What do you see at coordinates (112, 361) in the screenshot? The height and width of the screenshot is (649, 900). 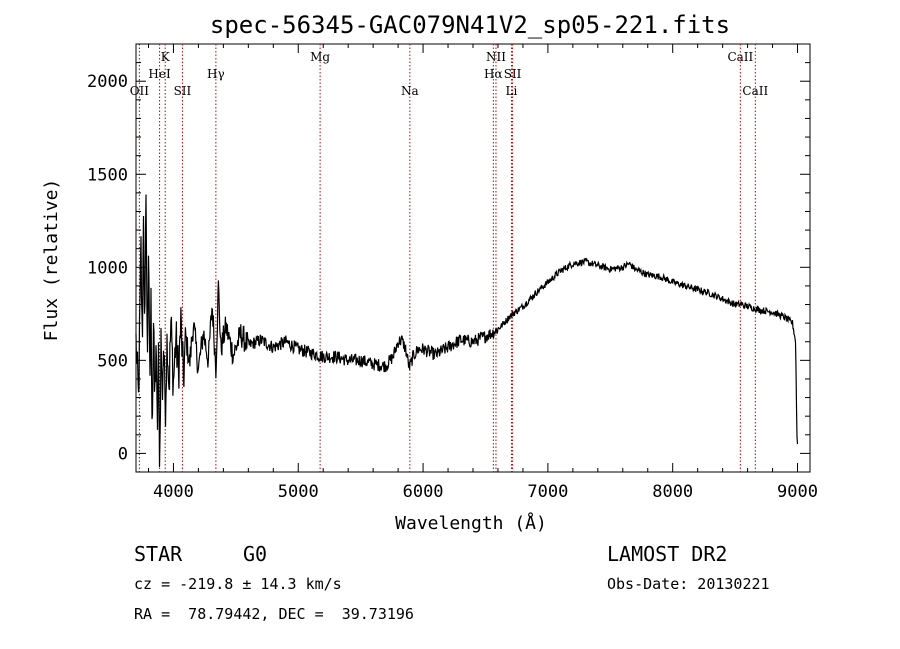 I see `y-tick-label: 500` at bounding box center [112, 361].